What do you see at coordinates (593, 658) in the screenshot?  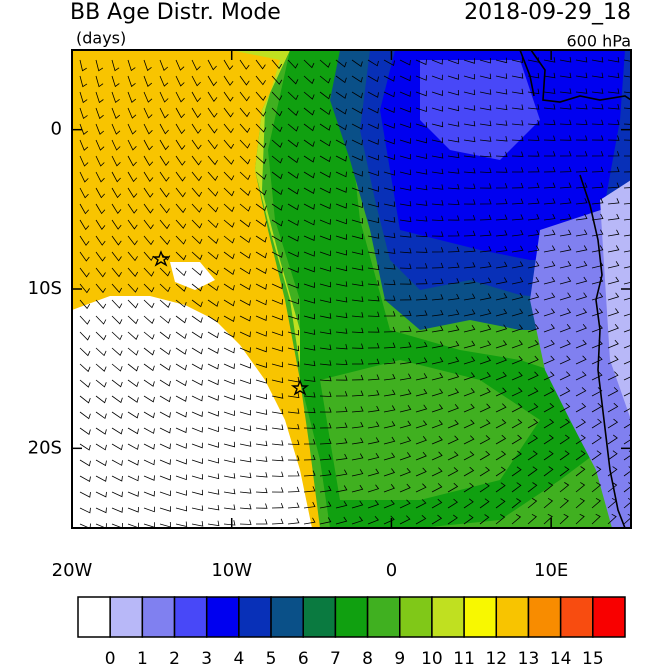 I see `colorbar-label: 15` at bounding box center [593, 658].